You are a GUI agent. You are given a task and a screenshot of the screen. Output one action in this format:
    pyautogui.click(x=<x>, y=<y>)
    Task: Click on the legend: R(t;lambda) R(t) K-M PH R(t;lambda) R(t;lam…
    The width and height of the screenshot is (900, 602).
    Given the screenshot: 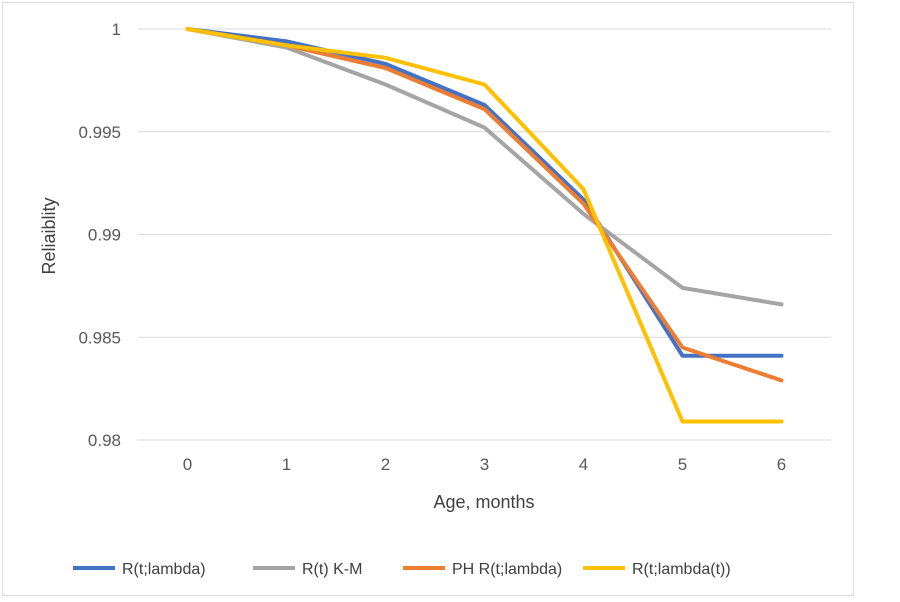 What is the action you would take?
    pyautogui.click(x=402, y=569)
    